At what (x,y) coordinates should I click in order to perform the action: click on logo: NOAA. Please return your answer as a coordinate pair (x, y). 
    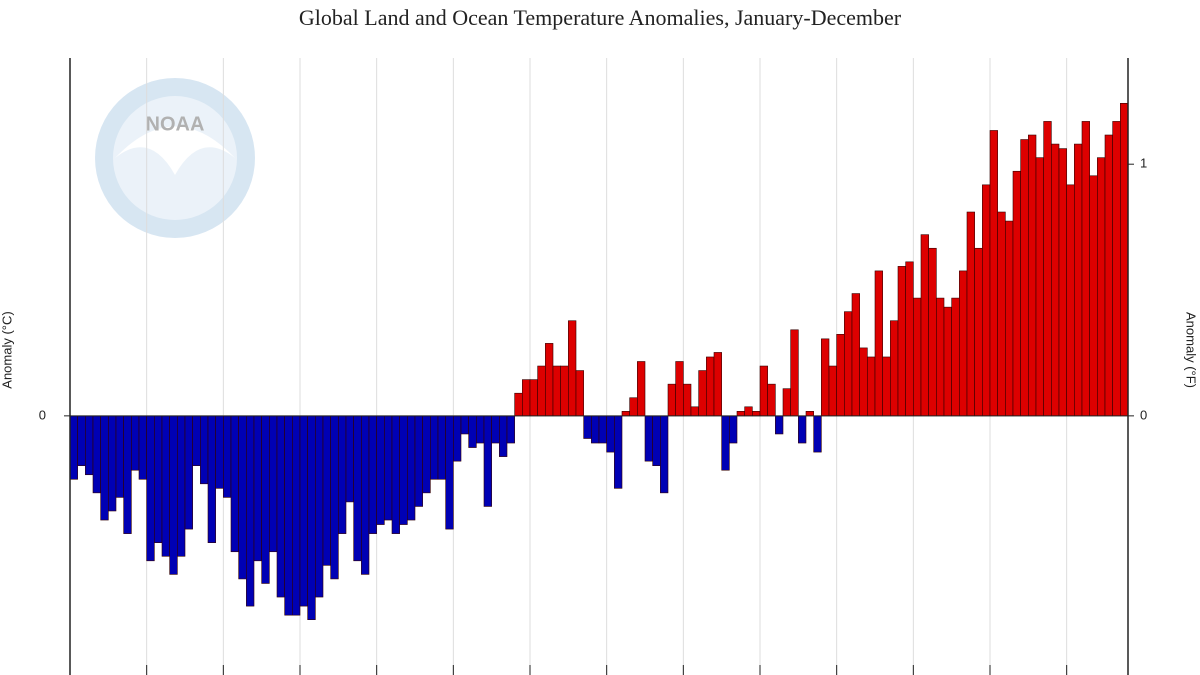
    Looking at the image, I should click on (175, 158).